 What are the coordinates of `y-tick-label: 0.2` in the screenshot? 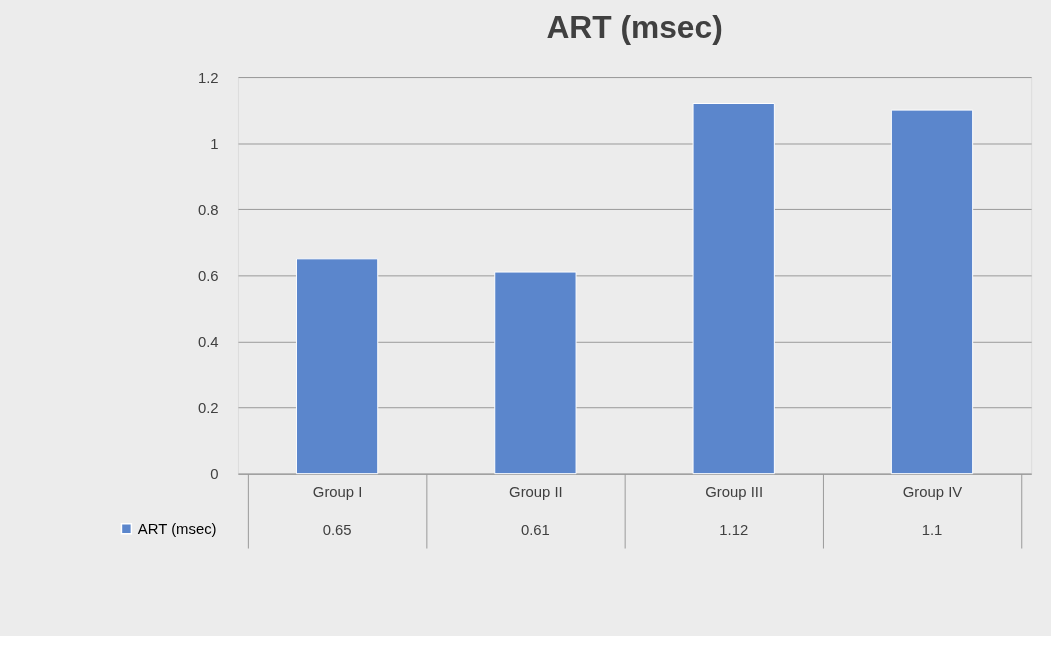 It's located at (208, 408).